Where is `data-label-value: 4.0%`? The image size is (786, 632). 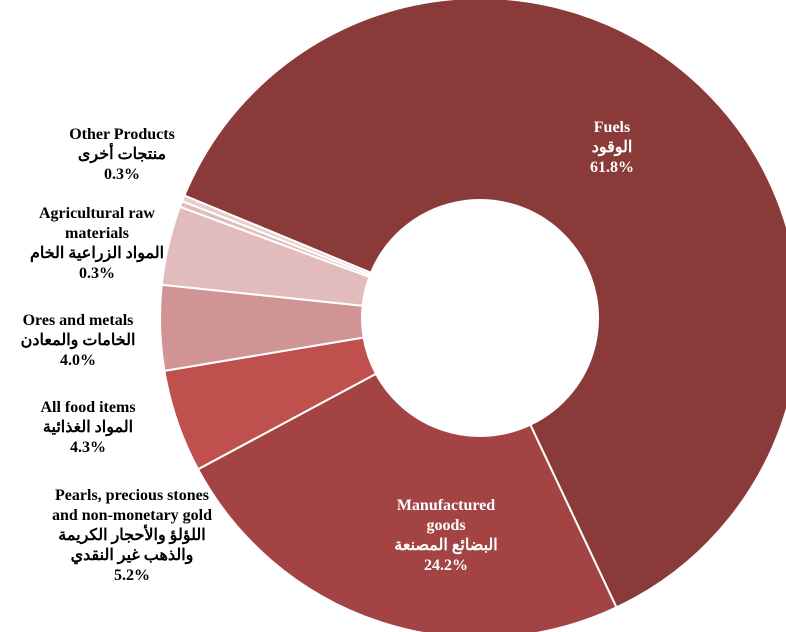 data-label-value: 4.0% is located at coordinates (78, 360).